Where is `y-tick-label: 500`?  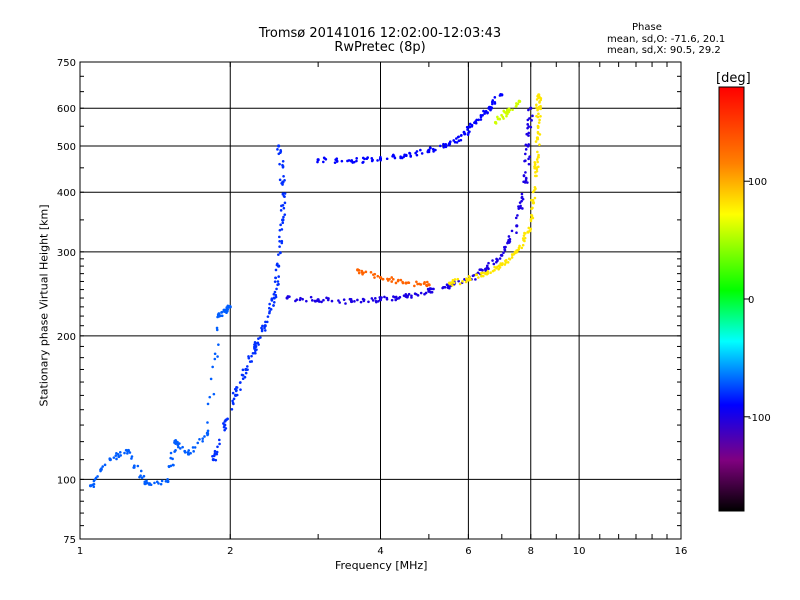 y-tick-label: 500 is located at coordinates (66, 147).